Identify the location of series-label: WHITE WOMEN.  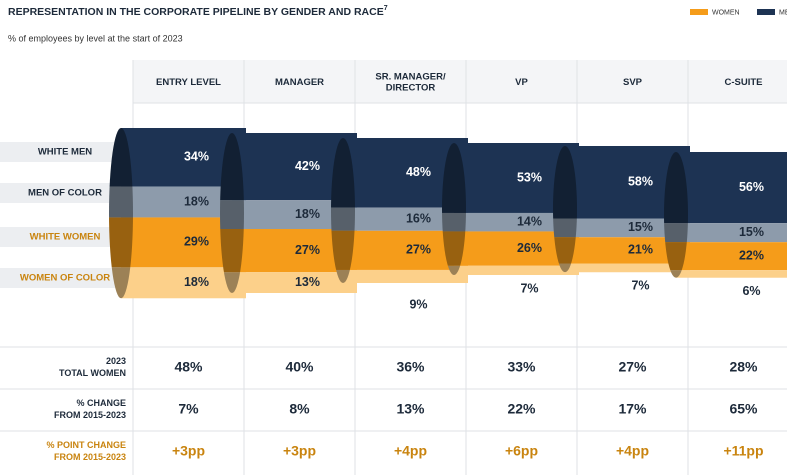
(65, 237).